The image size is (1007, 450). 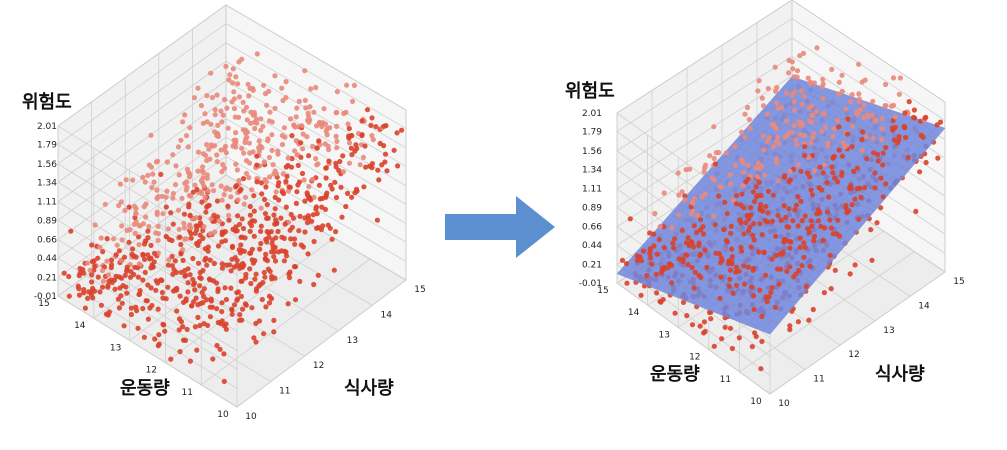 I want to click on x-tick-label: 14, so click(x=924, y=306).